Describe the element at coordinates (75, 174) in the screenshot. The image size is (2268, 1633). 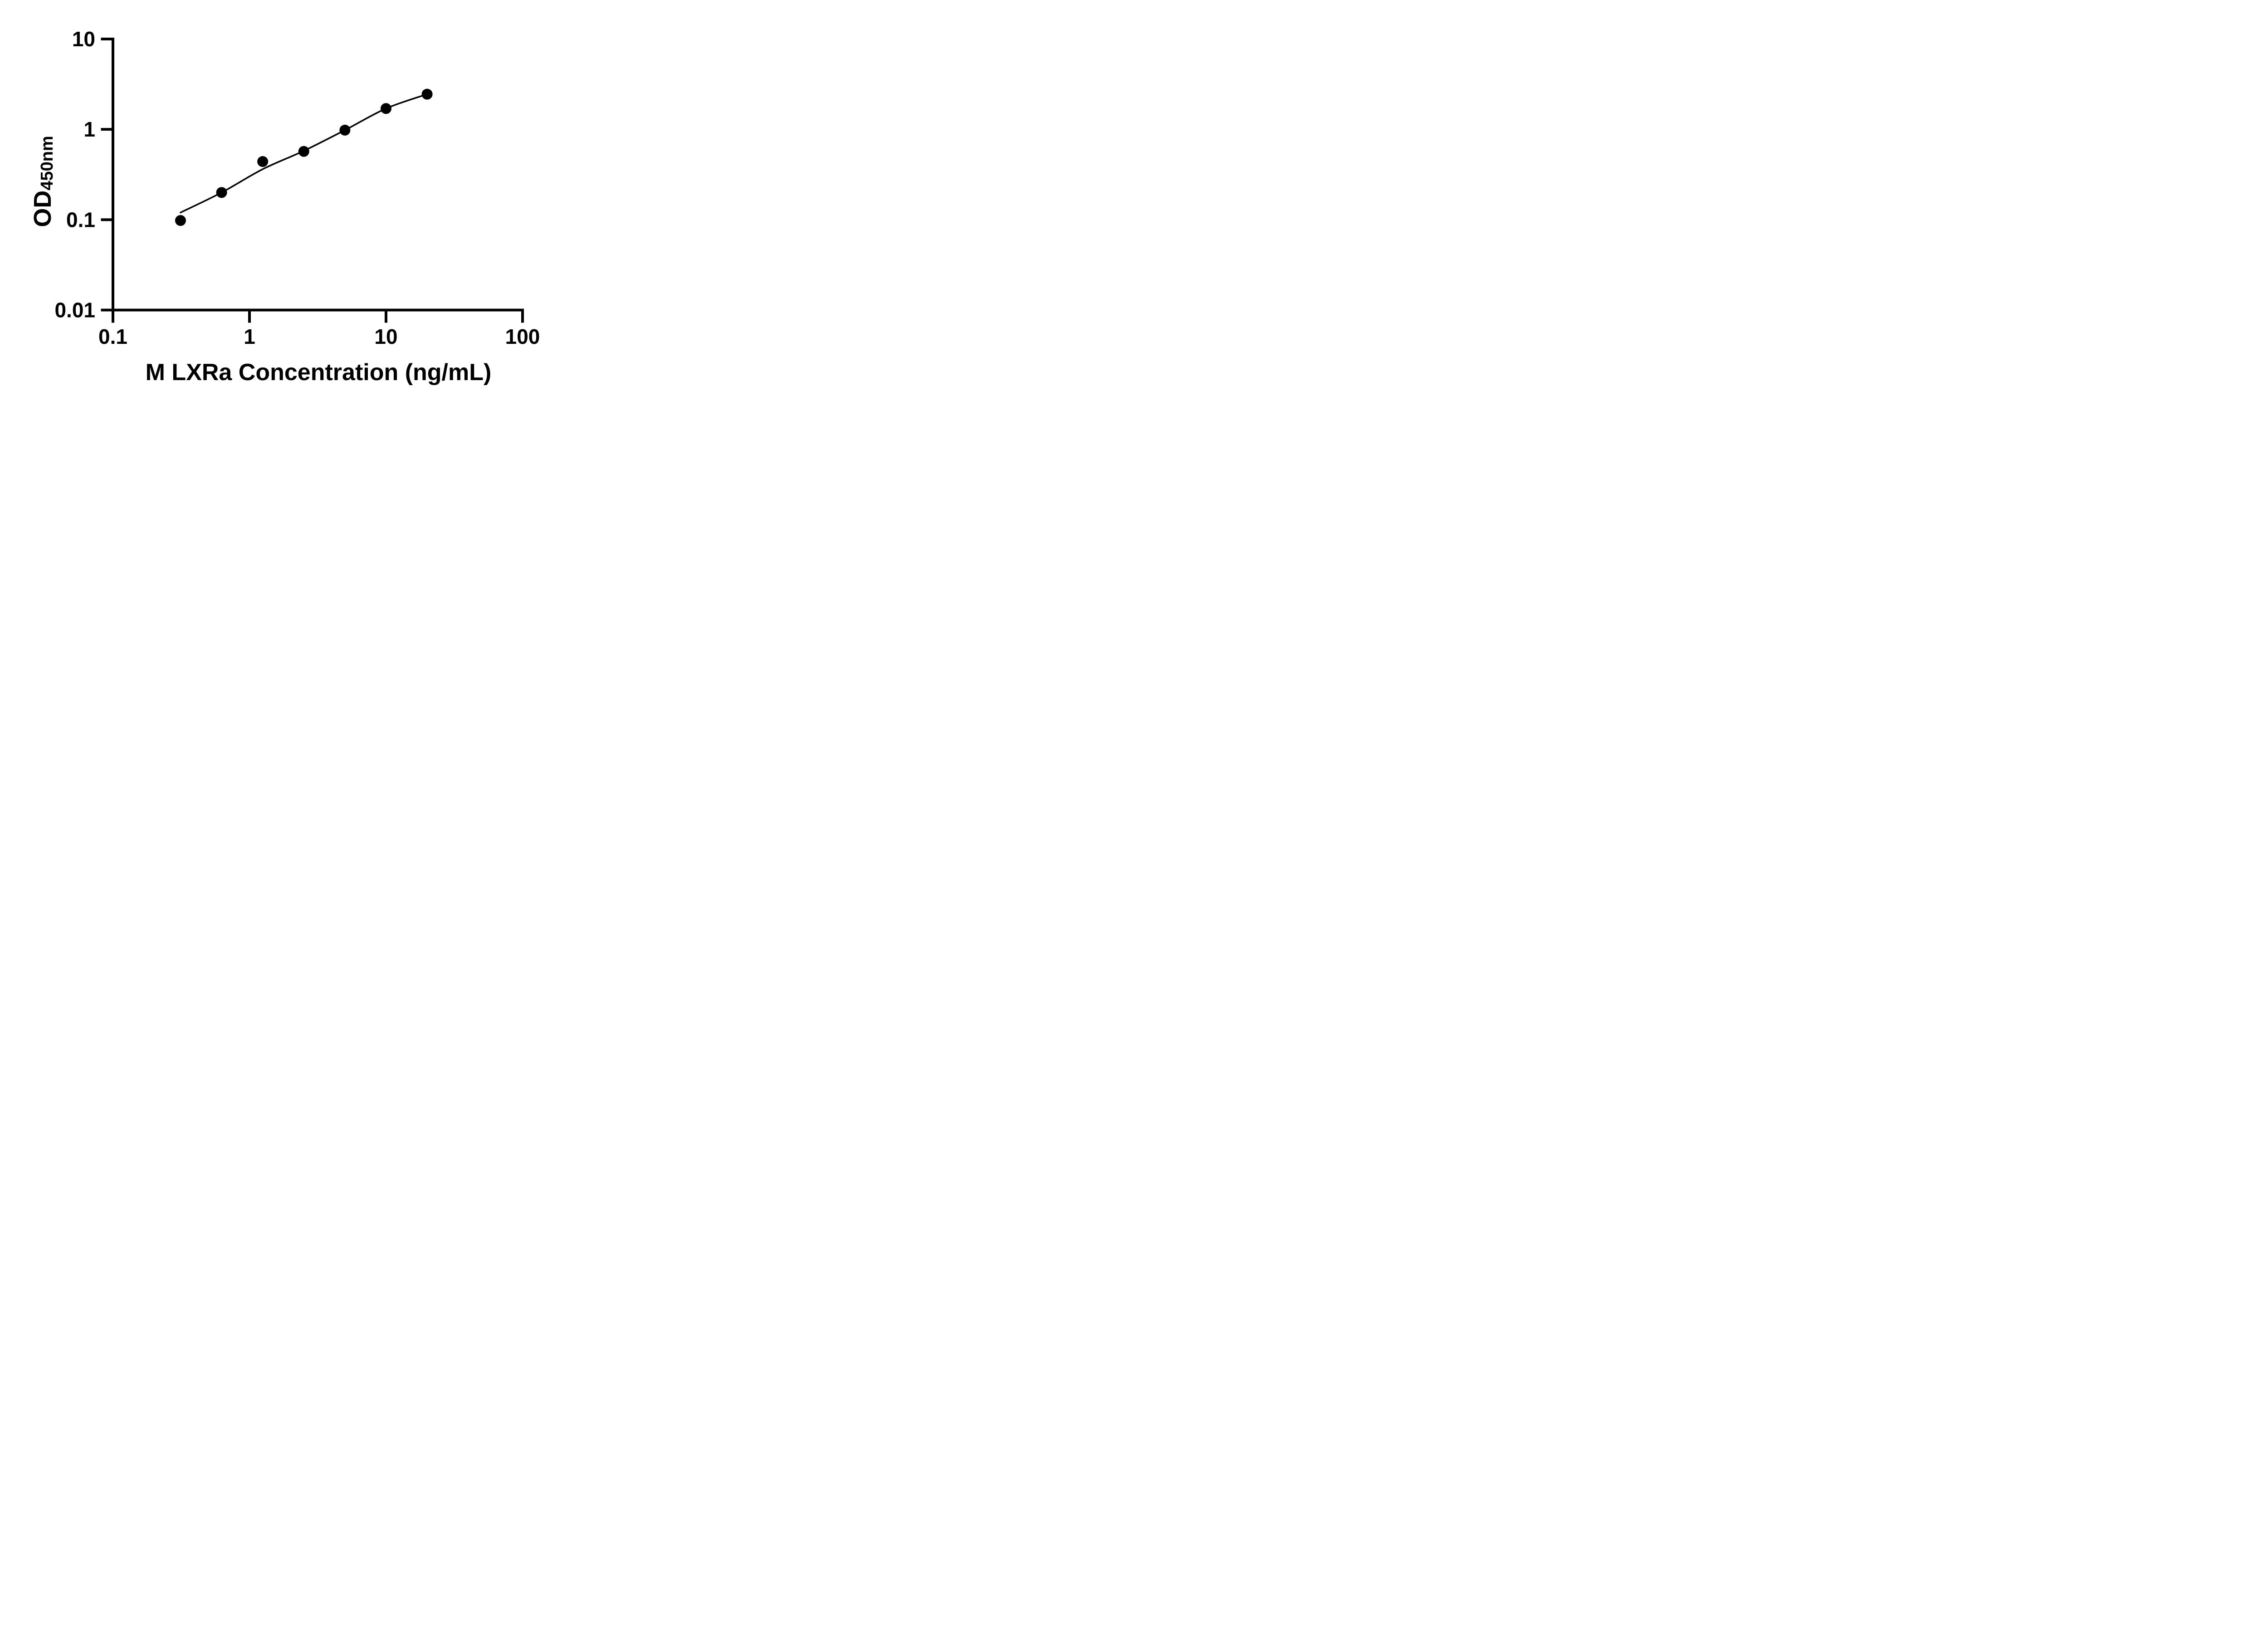
I see `y-axis-tick-labels: 10 1 0.1 0.01` at that location.